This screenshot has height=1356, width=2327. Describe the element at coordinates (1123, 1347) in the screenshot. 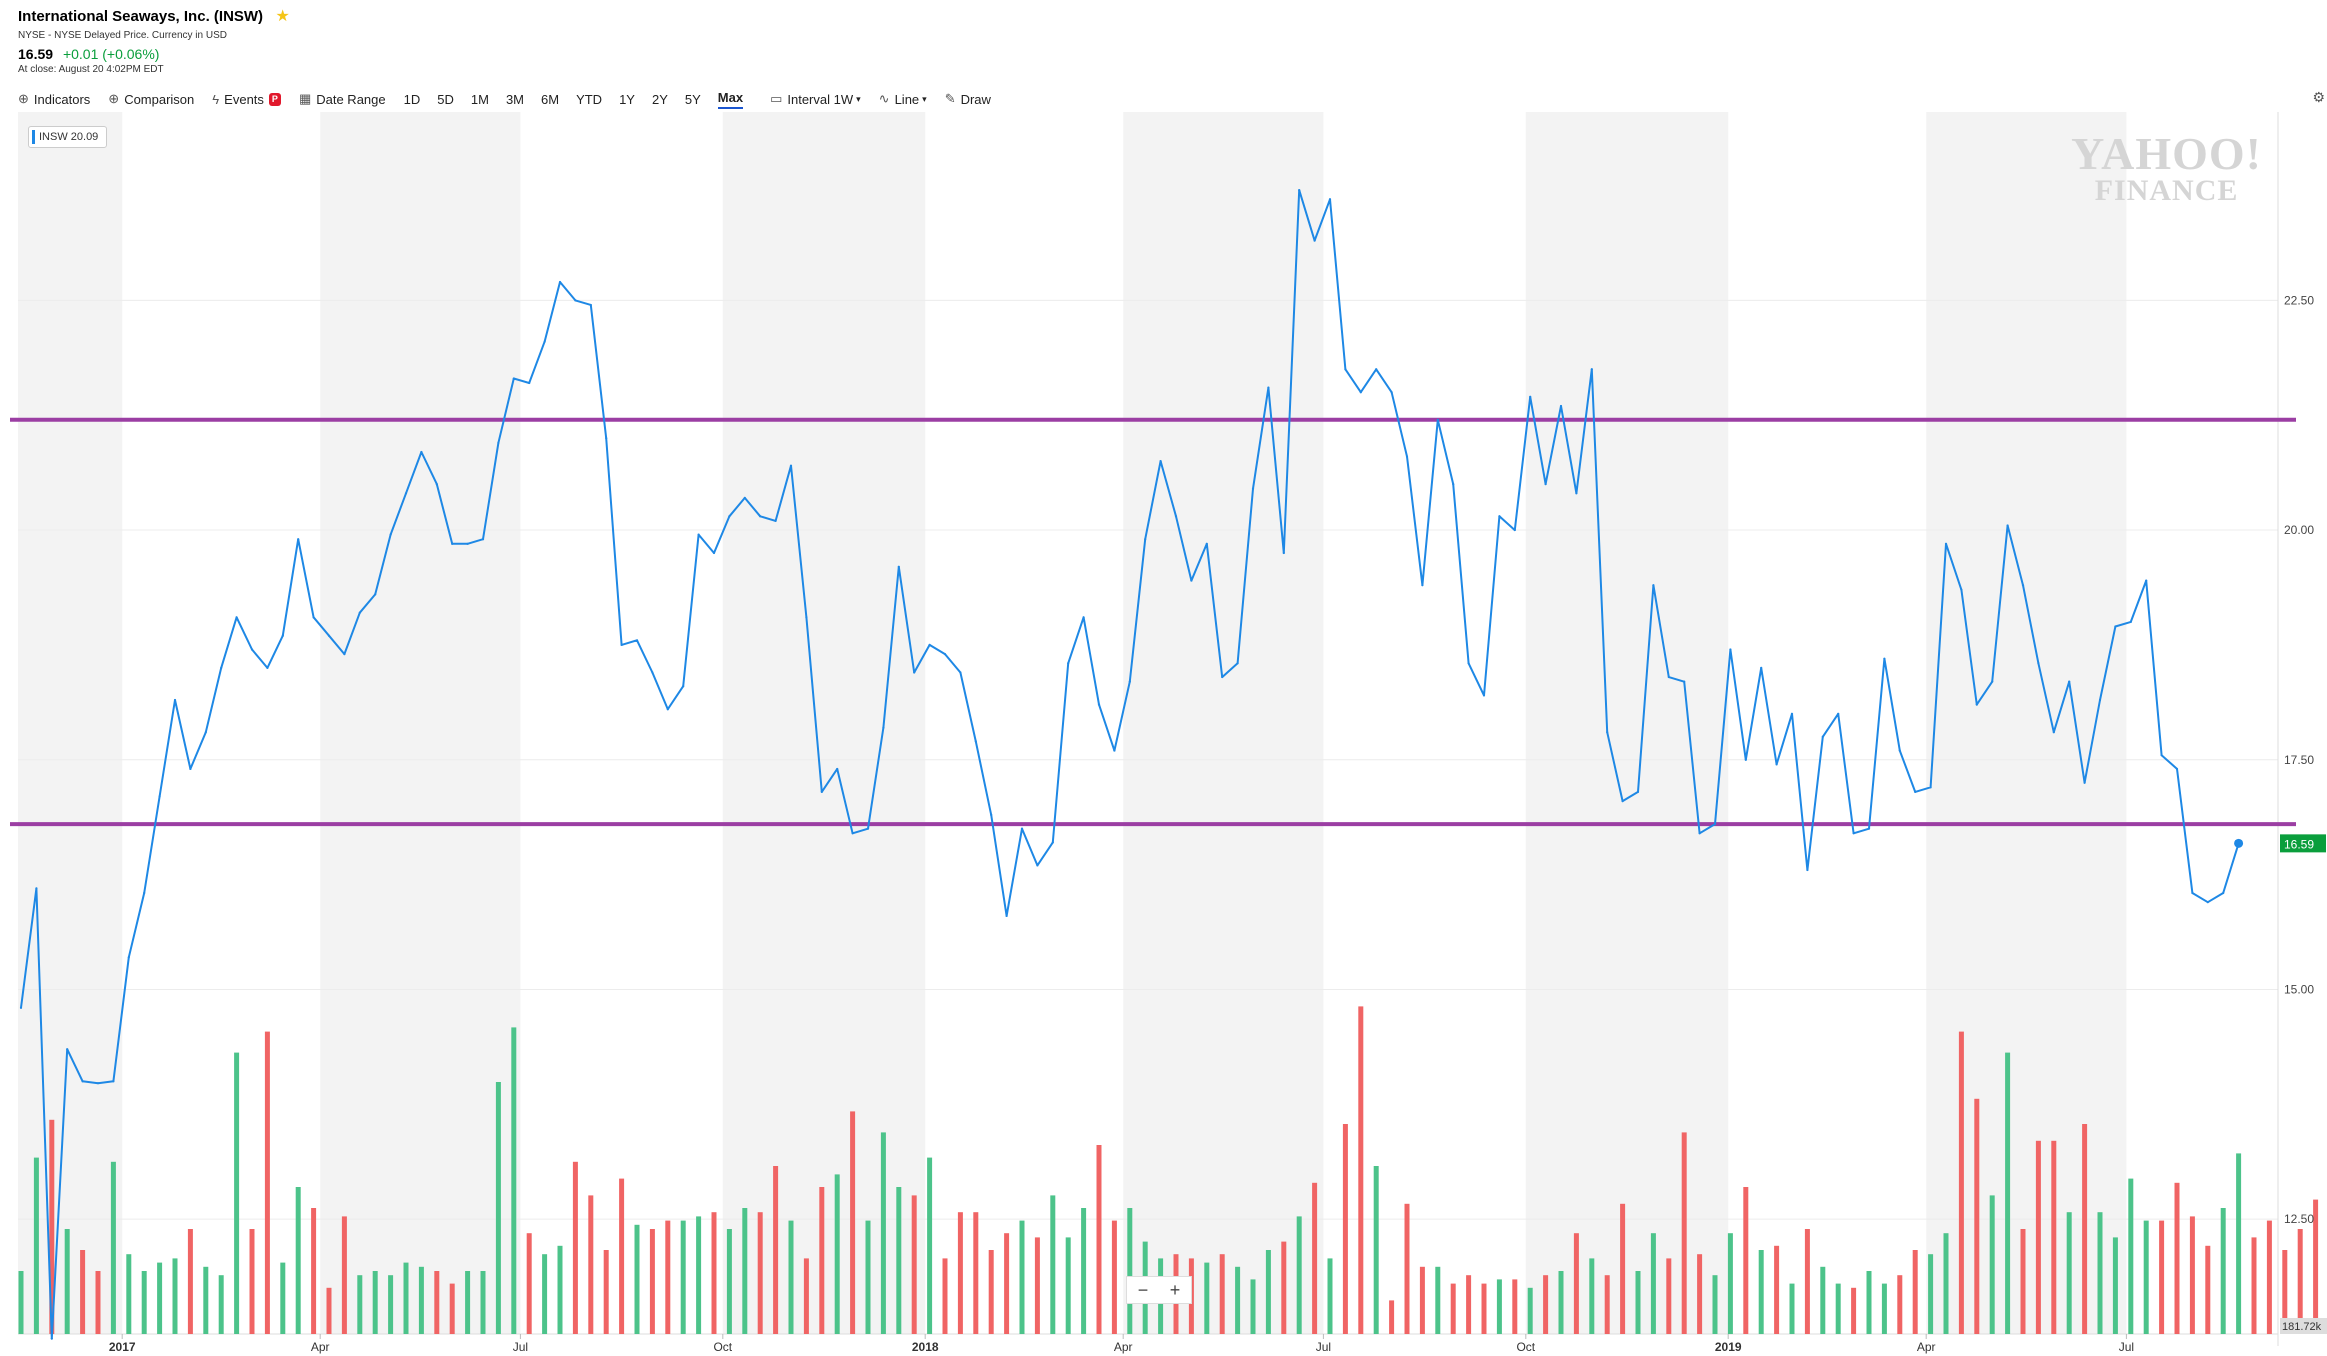

I see `x-tick-label: Apr` at that location.